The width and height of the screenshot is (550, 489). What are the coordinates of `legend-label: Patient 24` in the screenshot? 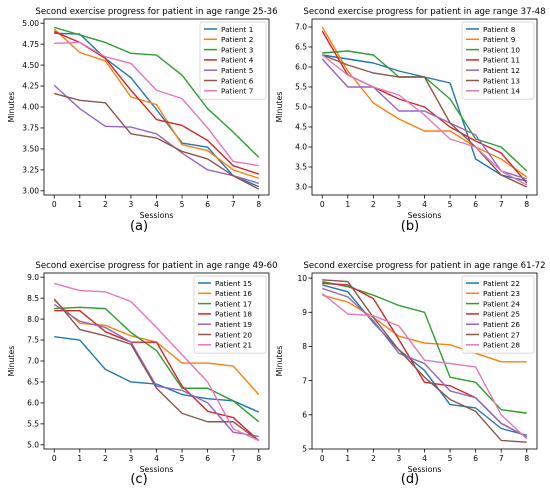 It's located at (501, 303).